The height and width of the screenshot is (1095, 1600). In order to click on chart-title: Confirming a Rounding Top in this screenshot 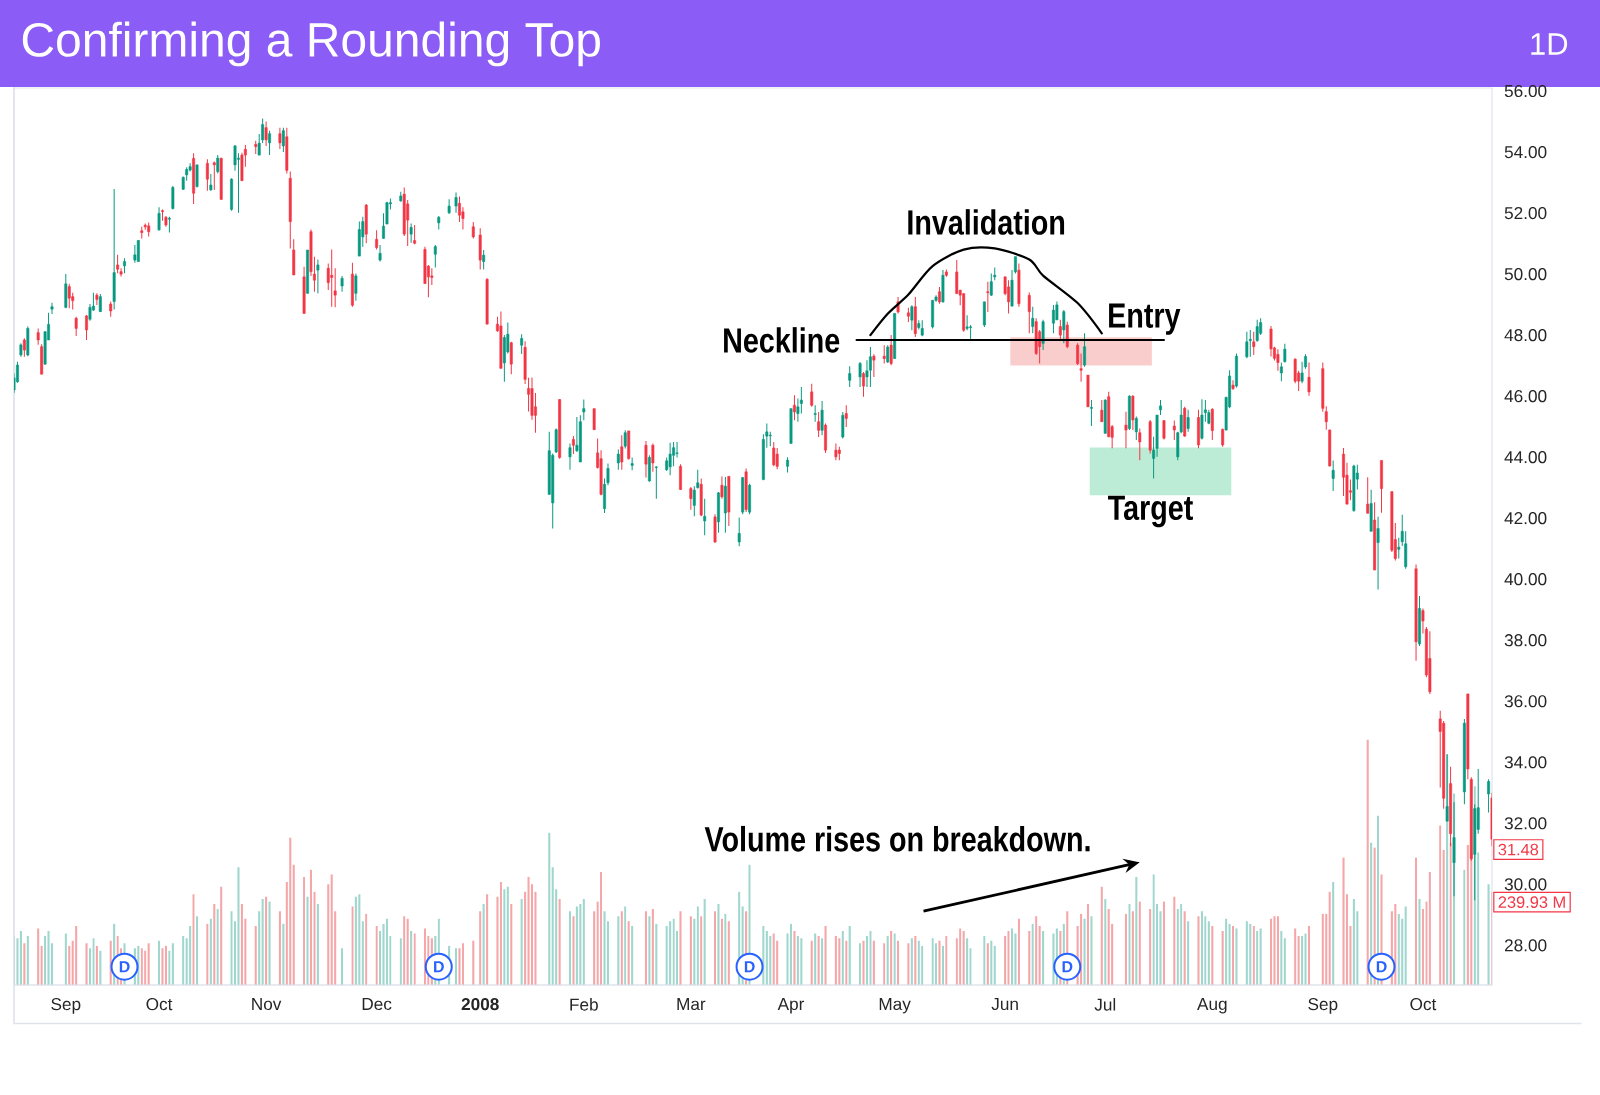, I will do `click(311, 44)`.